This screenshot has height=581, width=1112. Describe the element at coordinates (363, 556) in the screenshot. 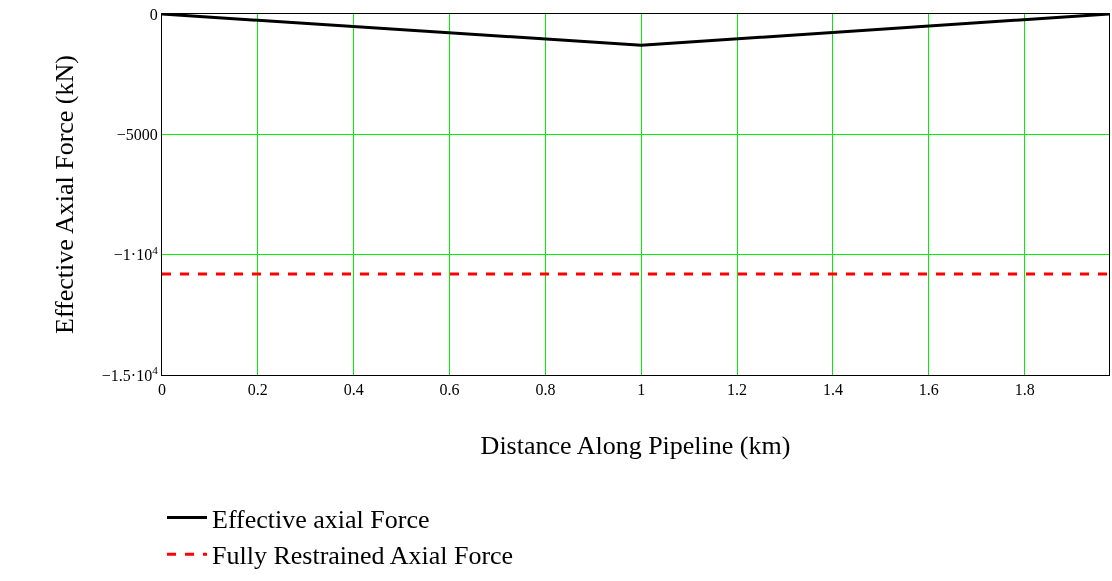

I see `legend-label: Fully Restrained Axial Force` at that location.